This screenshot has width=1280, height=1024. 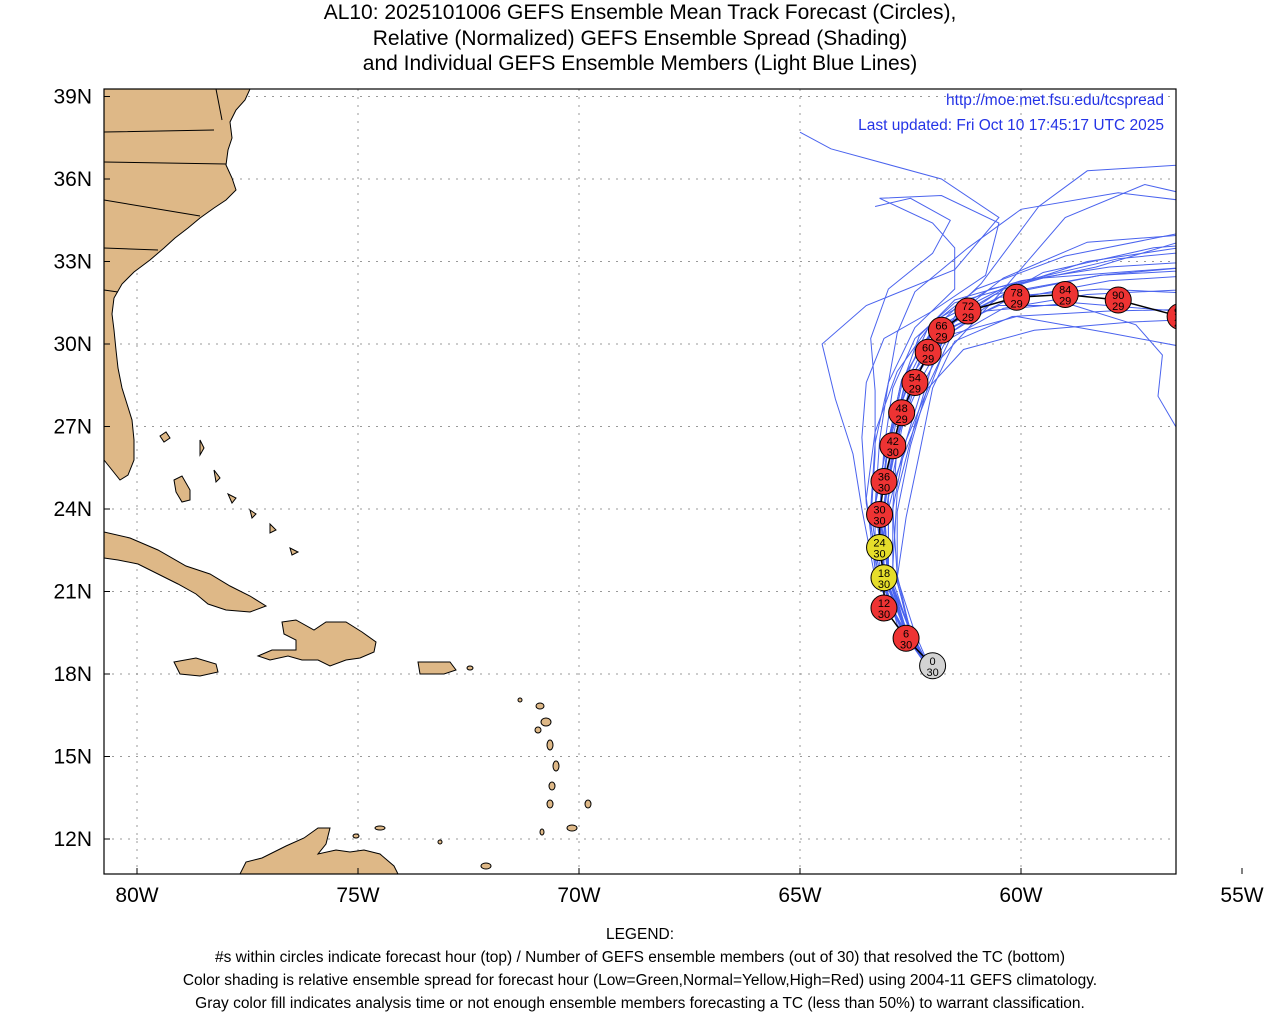 What do you see at coordinates (72, 469) in the screenshot?
I see `latitude-labels: 39N 36N 33N 30N 27N 24N 21N 18N 15N 12N` at bounding box center [72, 469].